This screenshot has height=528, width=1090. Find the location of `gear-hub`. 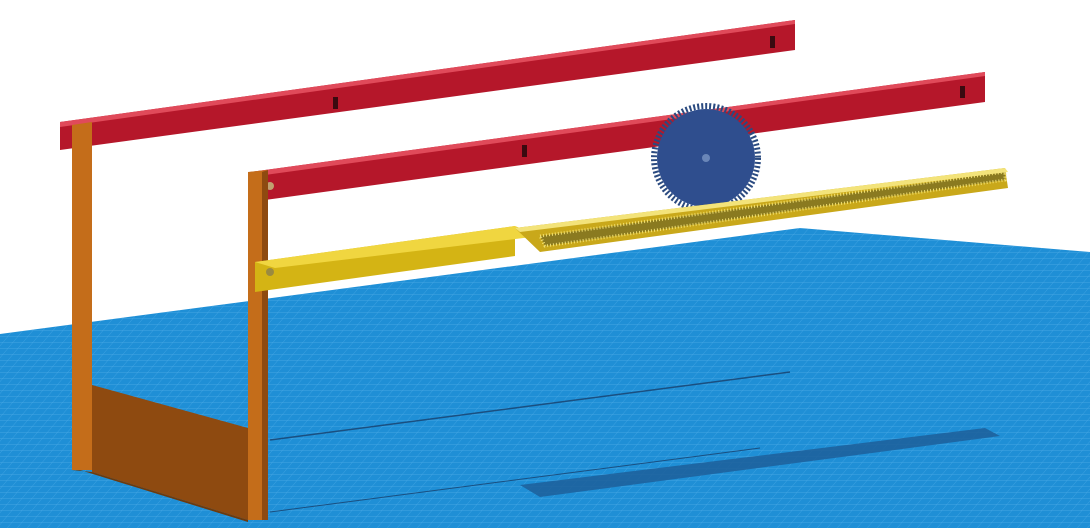

gear-hub is located at coordinates (706, 158).